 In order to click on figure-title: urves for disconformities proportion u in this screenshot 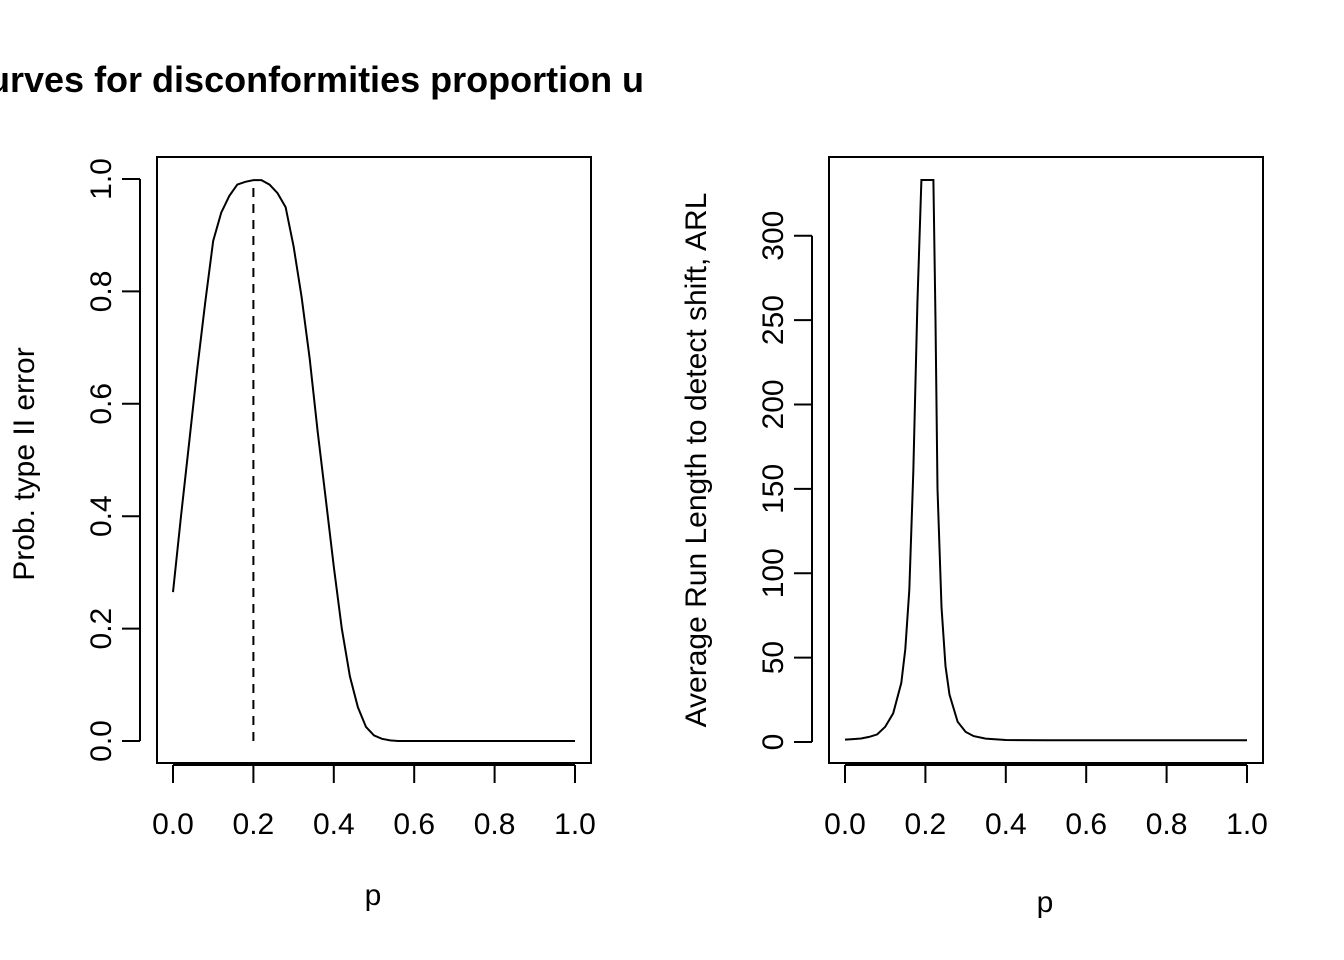, I will do `click(322, 79)`.